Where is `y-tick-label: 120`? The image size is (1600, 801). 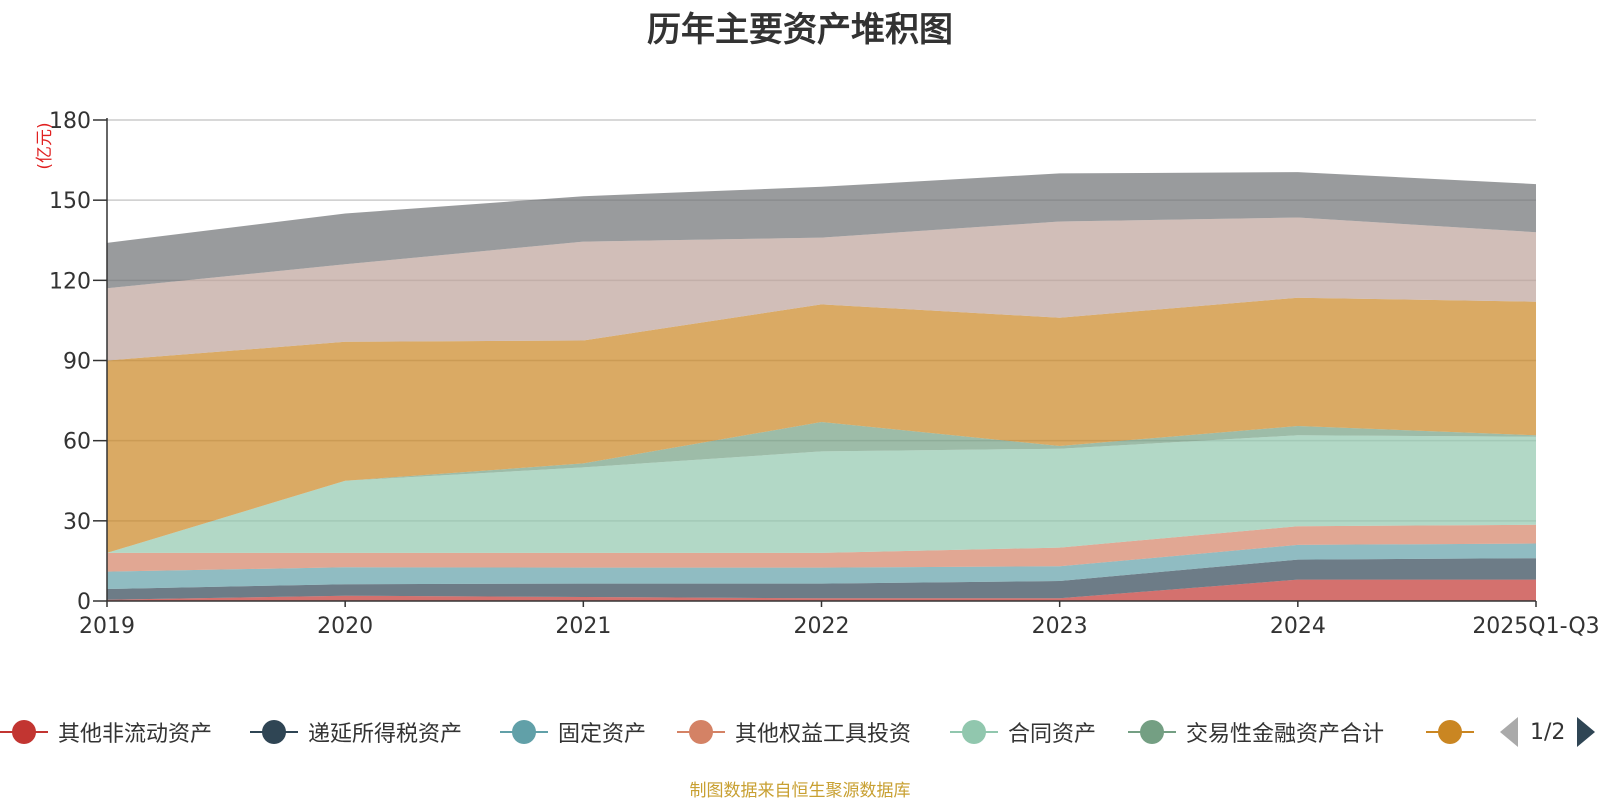 y-tick-label: 120 is located at coordinates (70, 281).